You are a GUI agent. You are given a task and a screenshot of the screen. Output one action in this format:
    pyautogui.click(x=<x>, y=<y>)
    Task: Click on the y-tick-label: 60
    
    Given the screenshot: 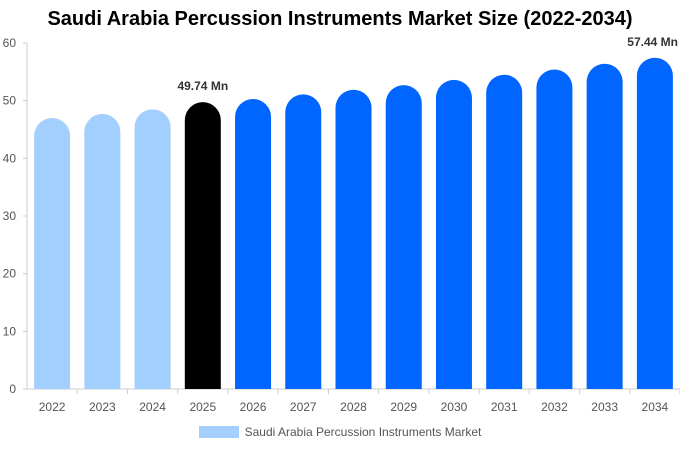 What is the action you would take?
    pyautogui.click(x=10, y=43)
    